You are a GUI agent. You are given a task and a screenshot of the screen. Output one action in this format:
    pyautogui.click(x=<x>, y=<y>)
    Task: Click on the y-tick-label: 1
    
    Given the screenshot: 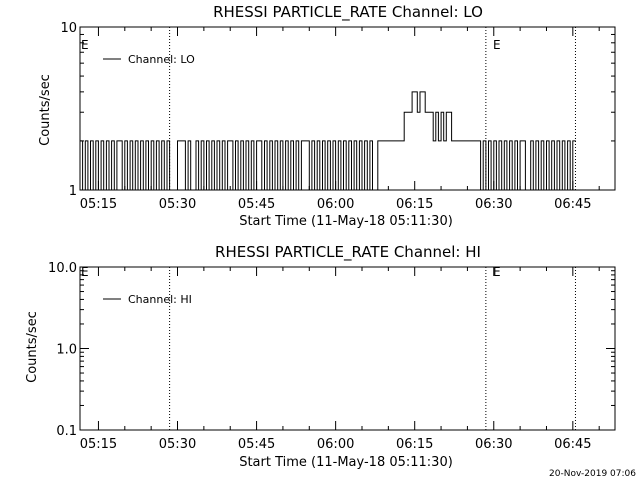 What is the action you would take?
    pyautogui.click(x=73, y=191)
    